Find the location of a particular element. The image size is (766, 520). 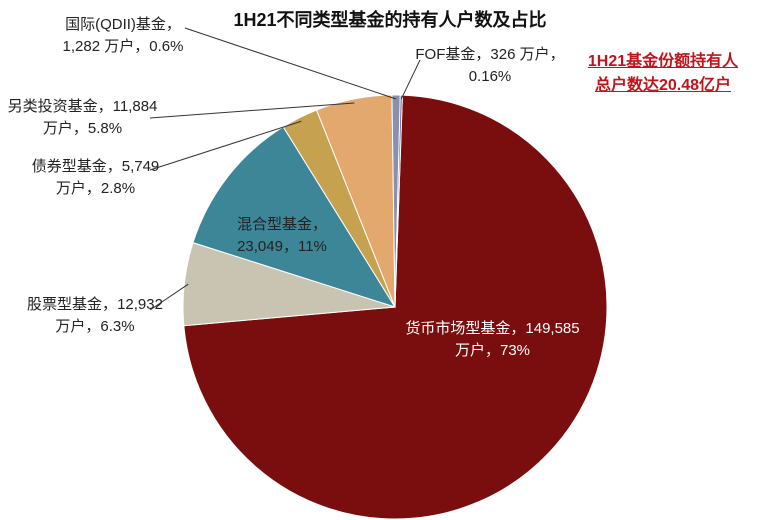

value-label: 326 万户 is located at coordinates (520, 54).